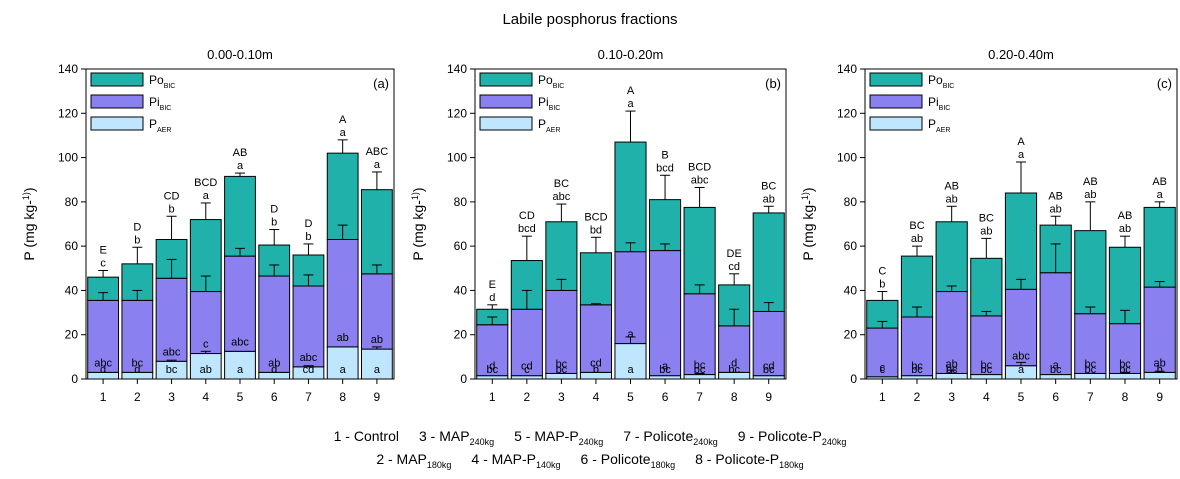 The image size is (1180, 479). Describe the element at coordinates (240, 397) in the screenshot. I see `x-tick-label: 5` at that location.